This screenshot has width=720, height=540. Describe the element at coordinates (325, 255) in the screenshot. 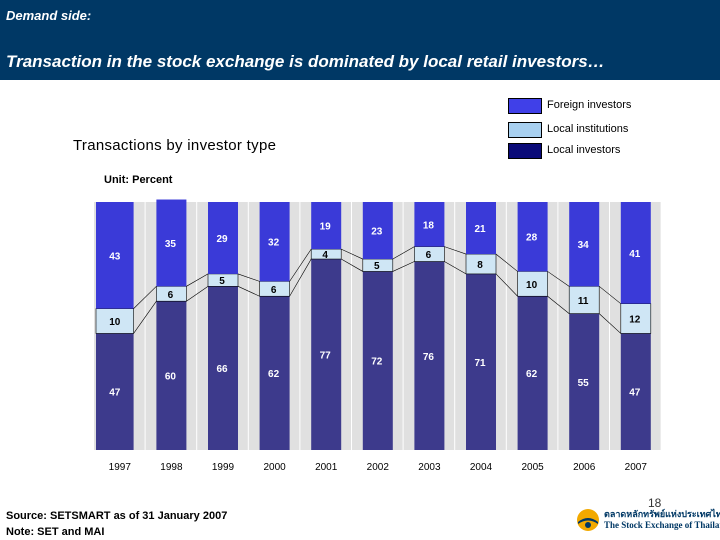

I see `data-label: 4` at that location.